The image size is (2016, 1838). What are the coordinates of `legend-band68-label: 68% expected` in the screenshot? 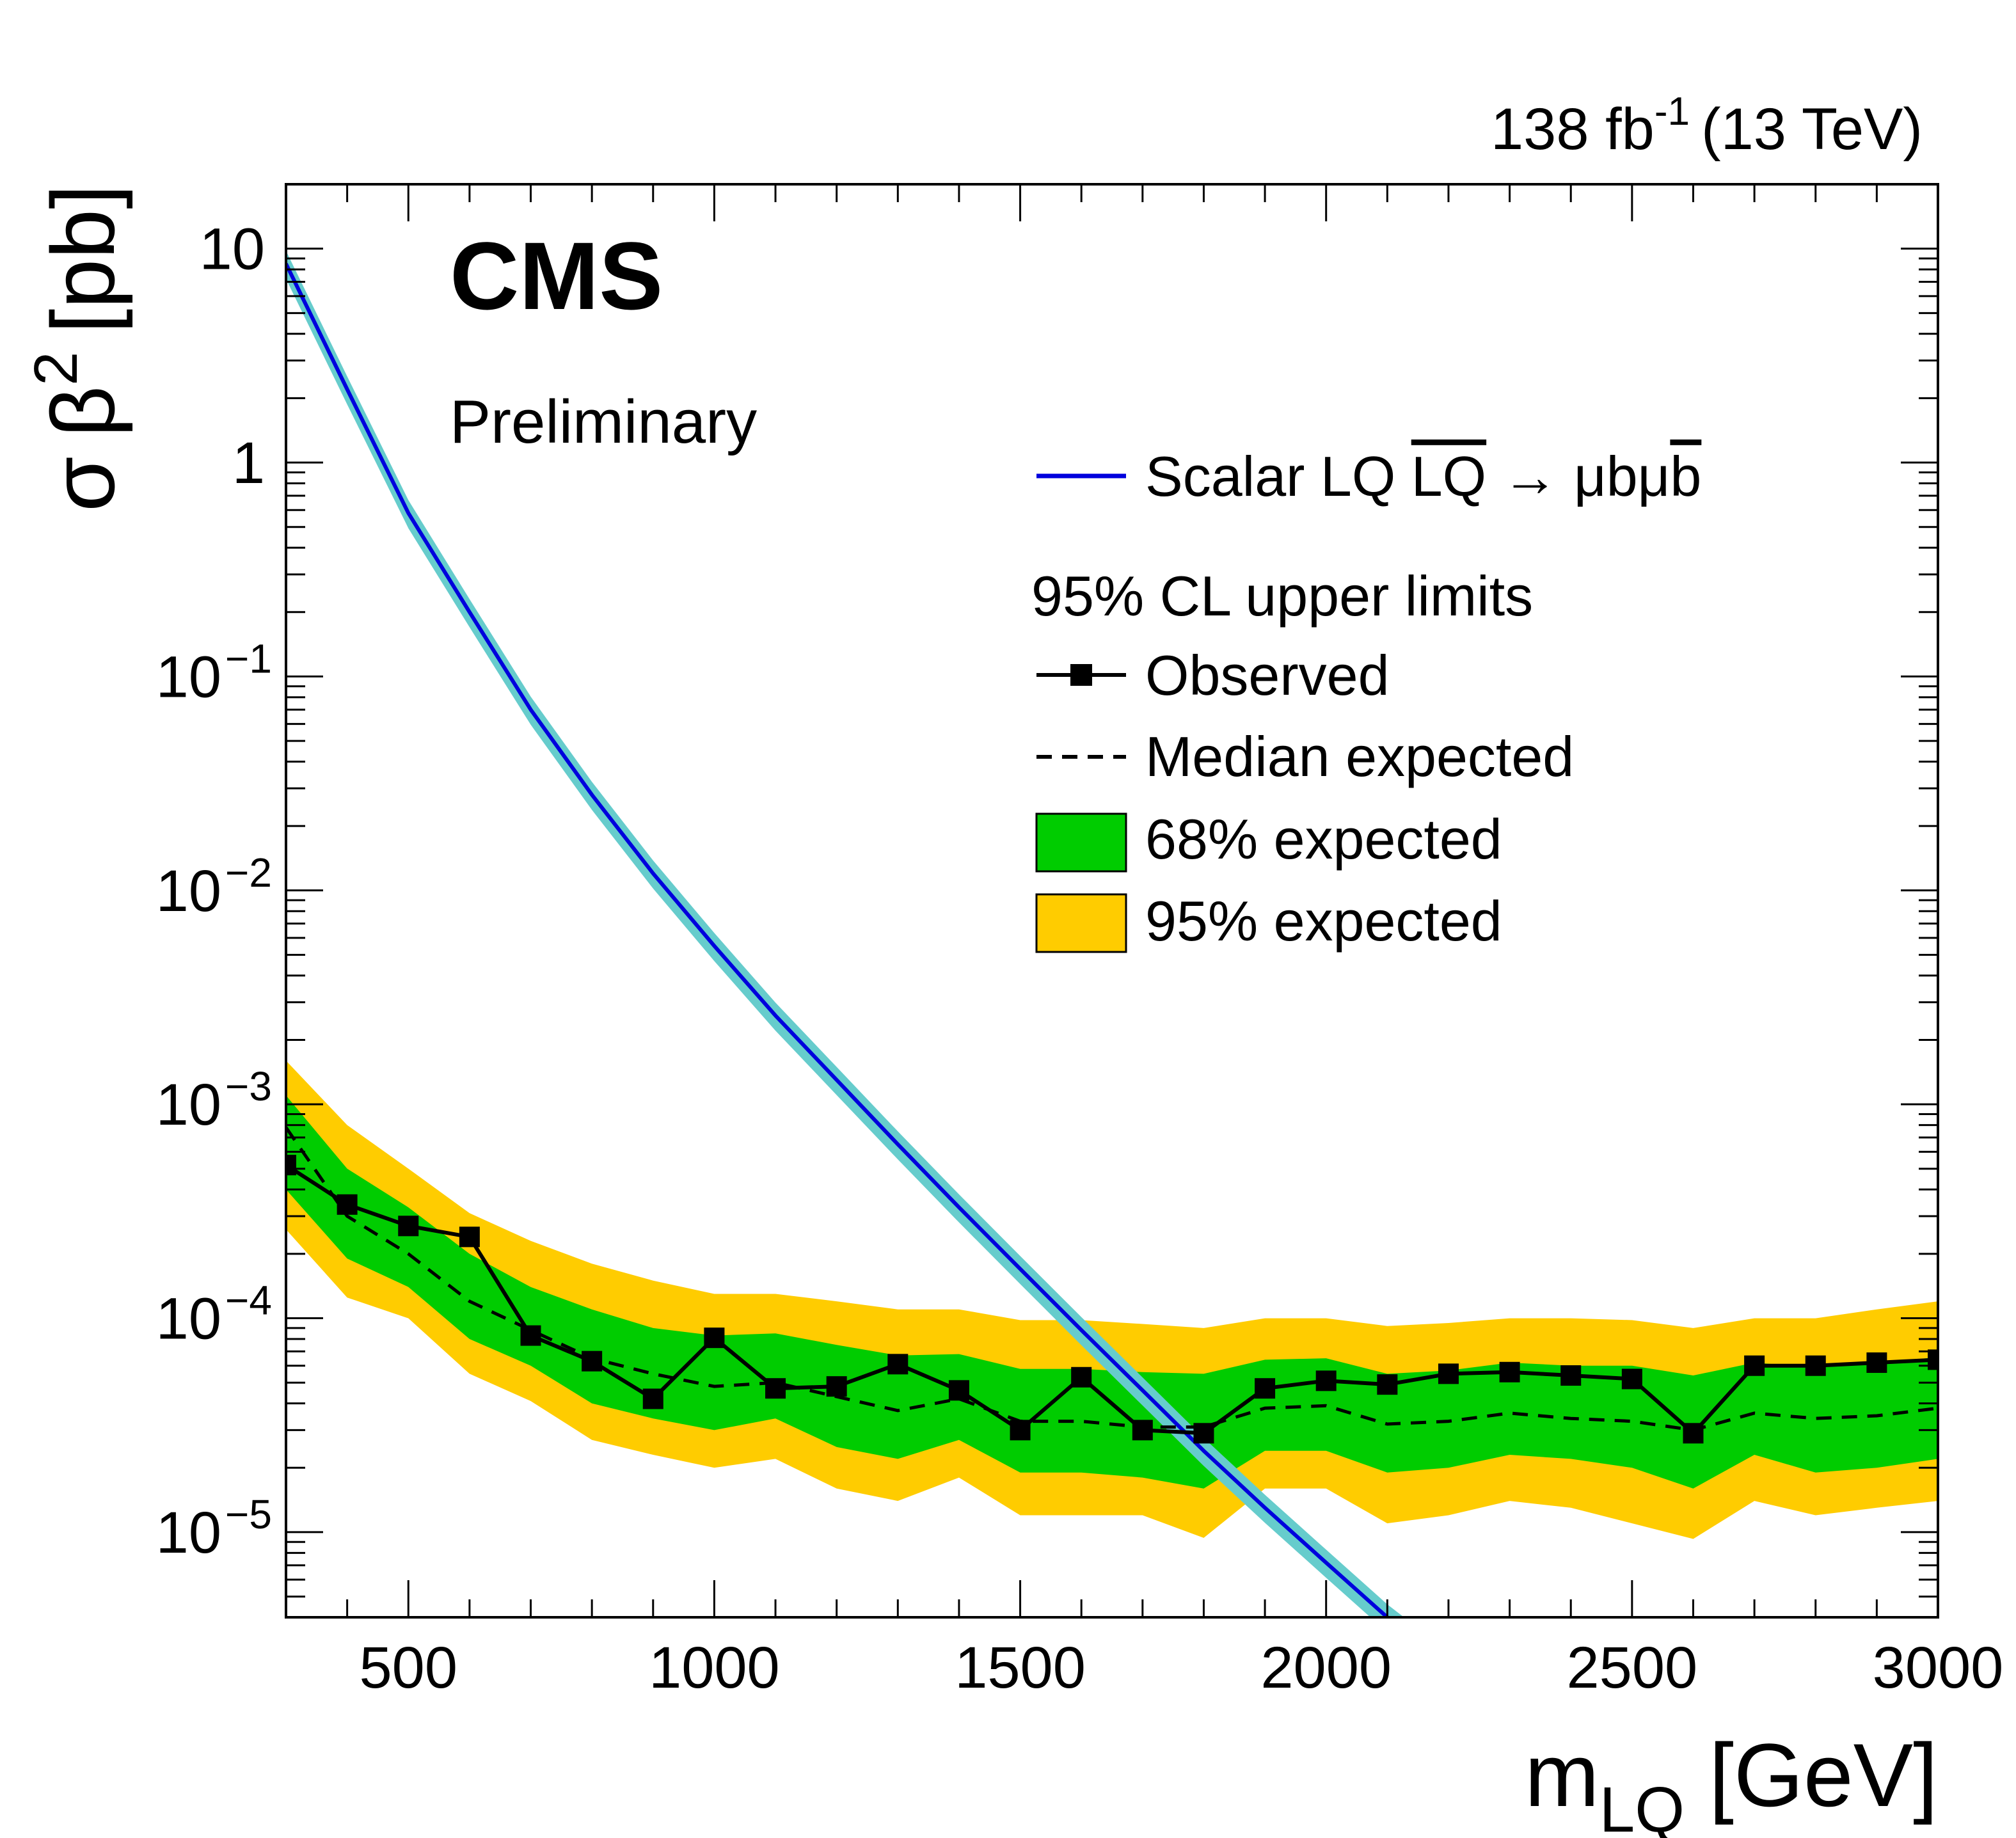 It's located at (1323, 839).